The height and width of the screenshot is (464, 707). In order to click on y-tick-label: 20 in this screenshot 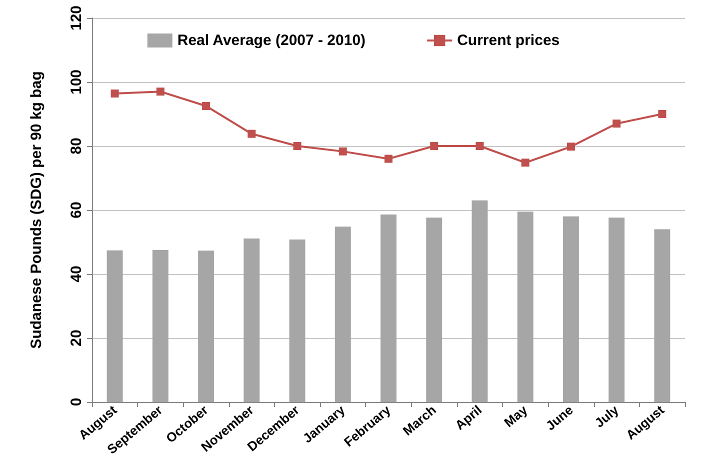, I will do `click(76, 338)`.